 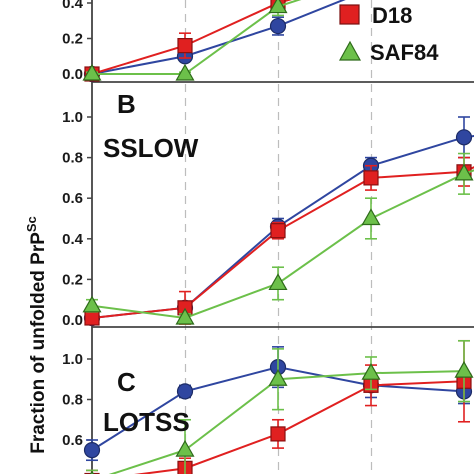 I want to click on svg-text: Fraction of unfolded PrPSc, so click(x=36, y=335).